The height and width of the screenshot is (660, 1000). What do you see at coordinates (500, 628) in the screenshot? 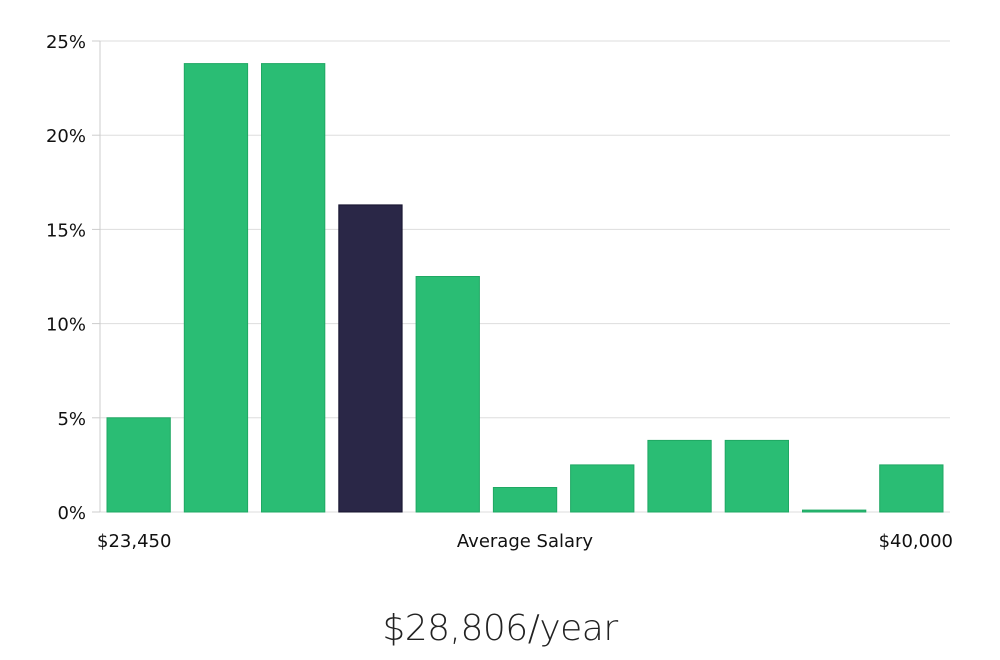
I see `average-salary-value: $28,806/year` at bounding box center [500, 628].